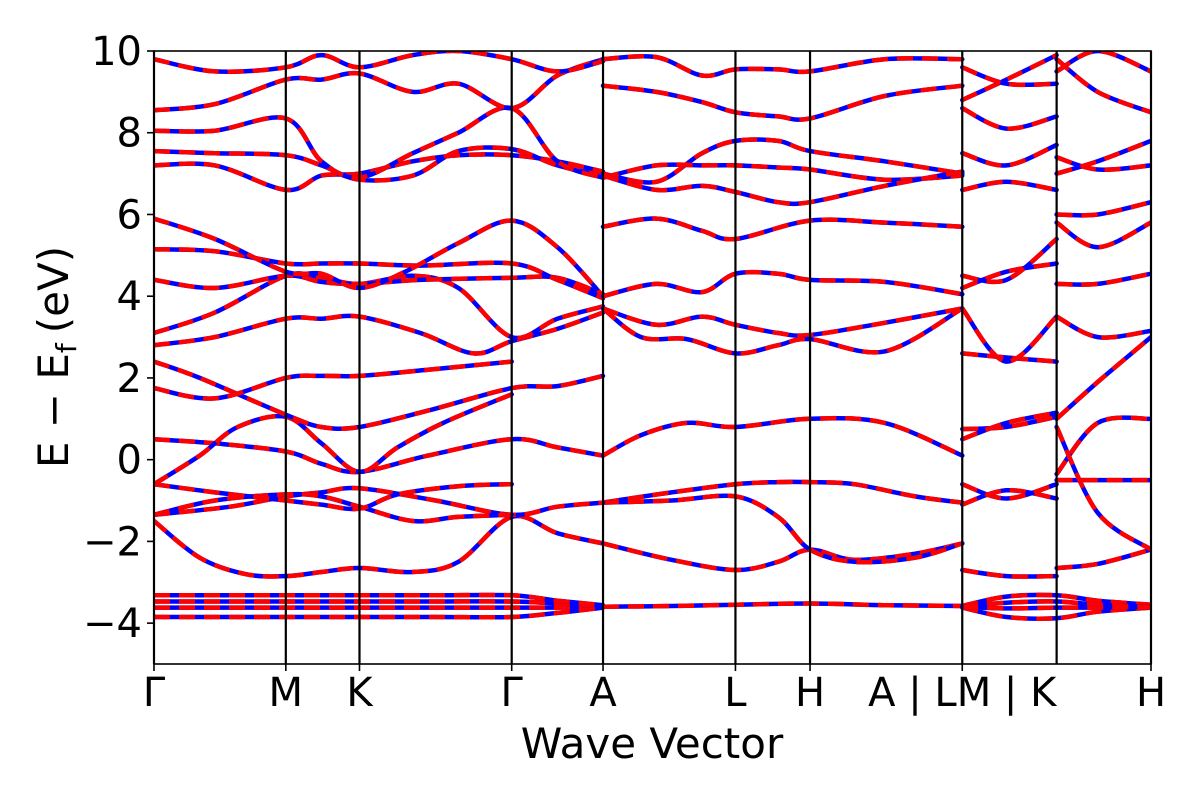  I want to click on x-tick-label: A, so click(603, 693).